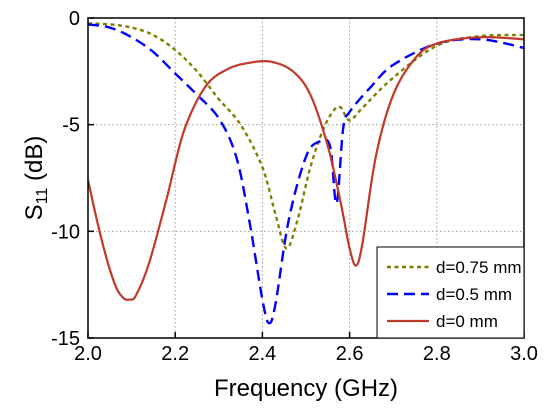 The image size is (550, 413). What do you see at coordinates (467, 321) in the screenshot?
I see `legend-label-3: d=0 mm` at bounding box center [467, 321].